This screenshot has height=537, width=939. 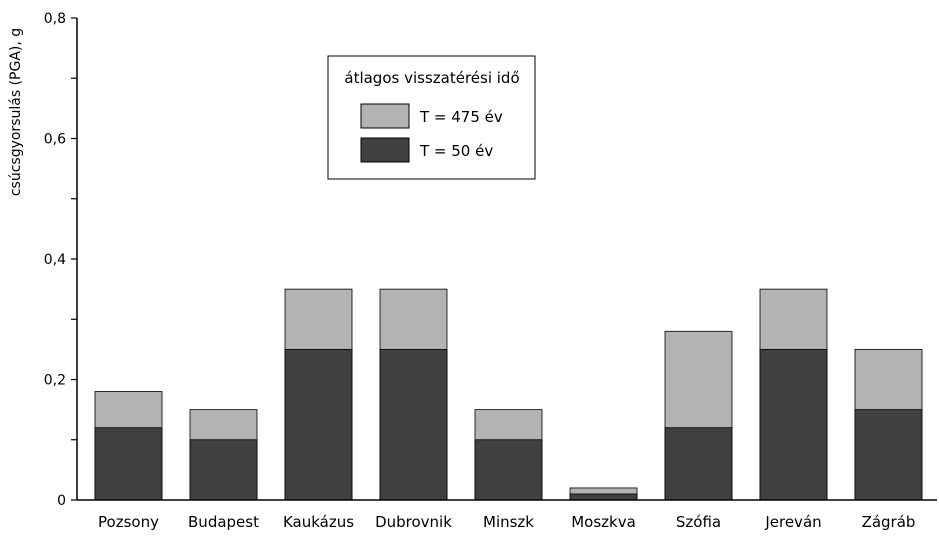 I want to click on bar-t50-minszk, so click(x=508, y=470).